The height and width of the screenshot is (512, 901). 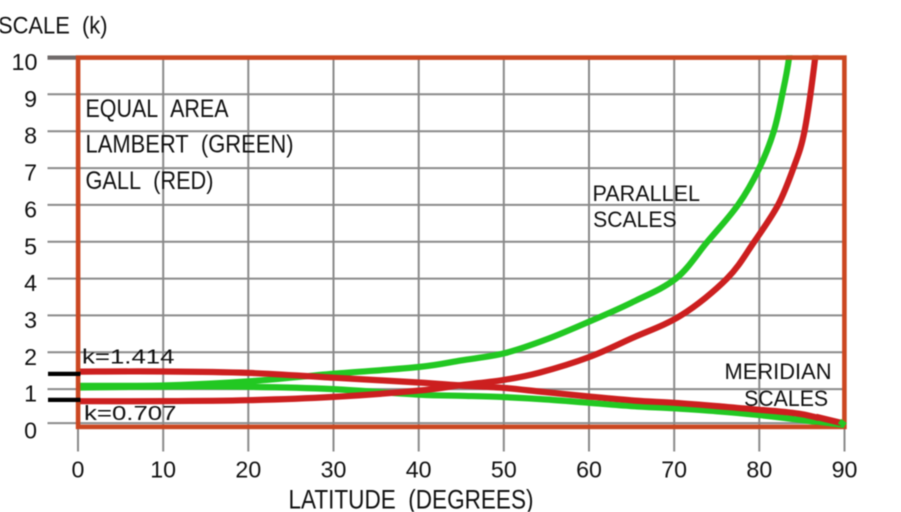 I want to click on svg-text: SCALE (k), so click(x=54, y=26).